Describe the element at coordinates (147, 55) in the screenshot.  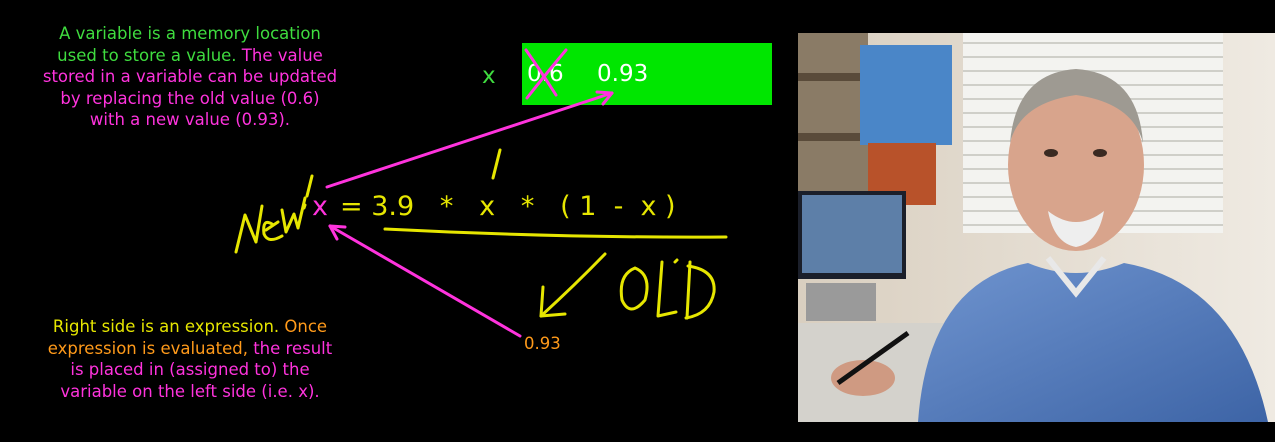
I see `intro-line-2-green: used to store a value.` at that location.